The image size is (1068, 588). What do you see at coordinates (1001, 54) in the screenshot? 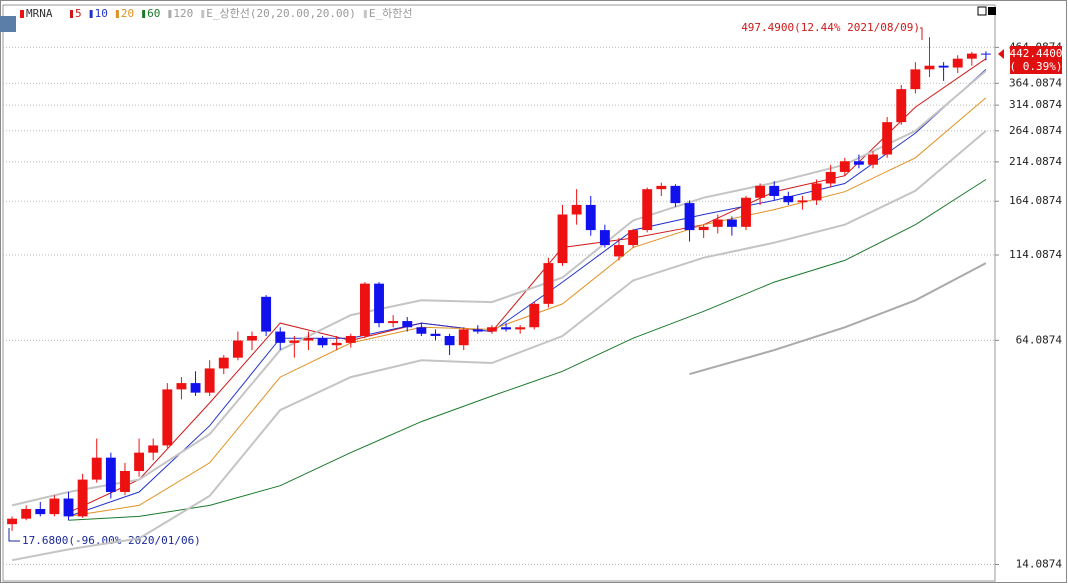
I see `last-price-pointer` at bounding box center [1001, 54].